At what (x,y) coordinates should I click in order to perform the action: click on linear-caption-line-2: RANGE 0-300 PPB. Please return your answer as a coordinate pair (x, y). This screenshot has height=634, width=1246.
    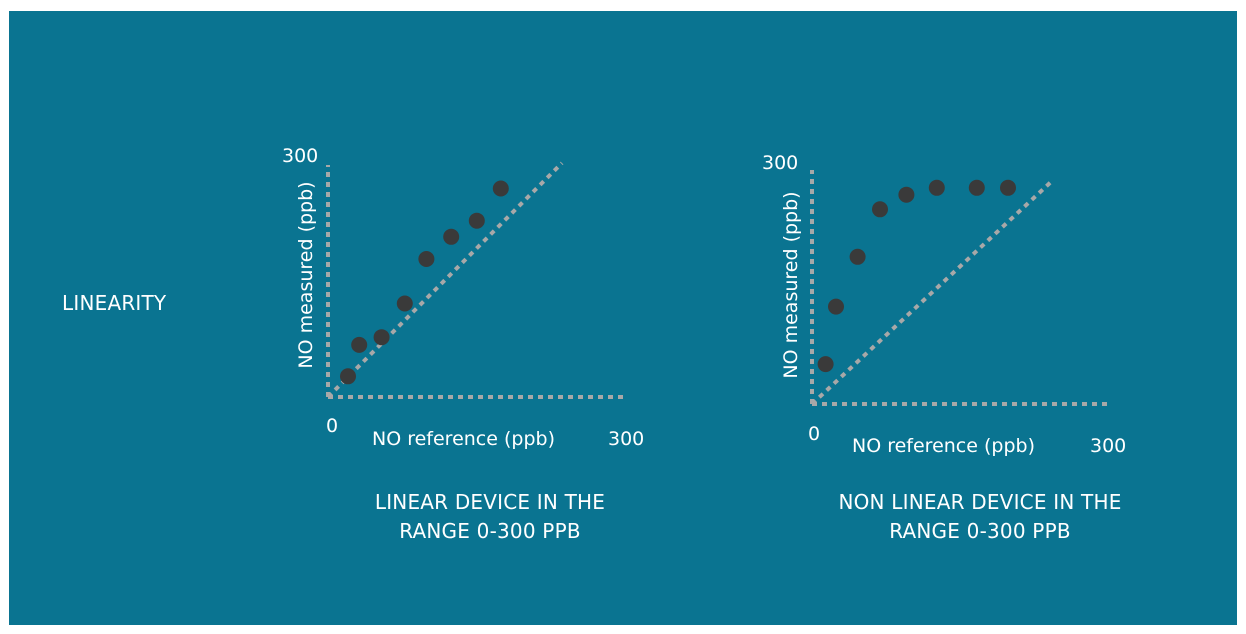
    Looking at the image, I should click on (490, 531).